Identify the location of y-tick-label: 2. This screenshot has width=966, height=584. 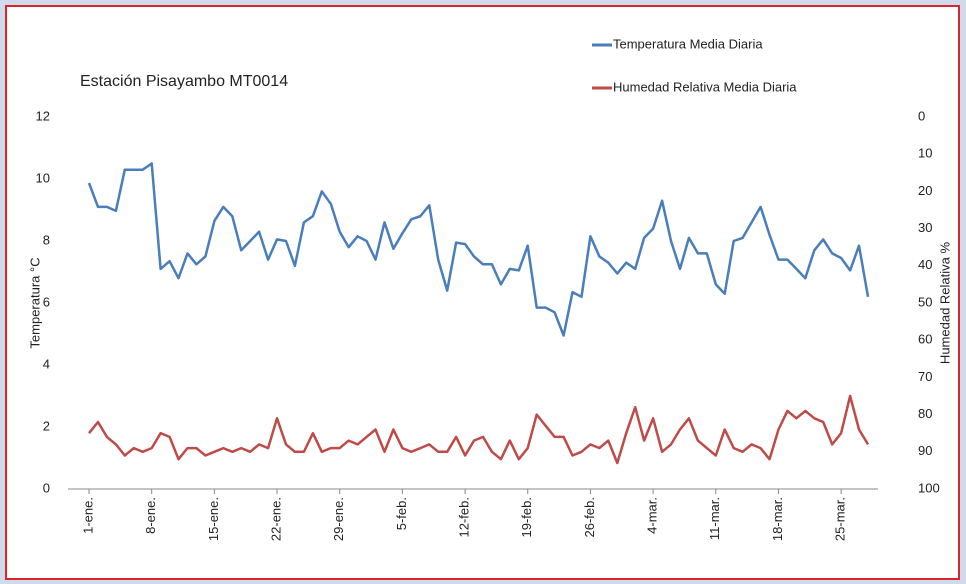
(46, 425).